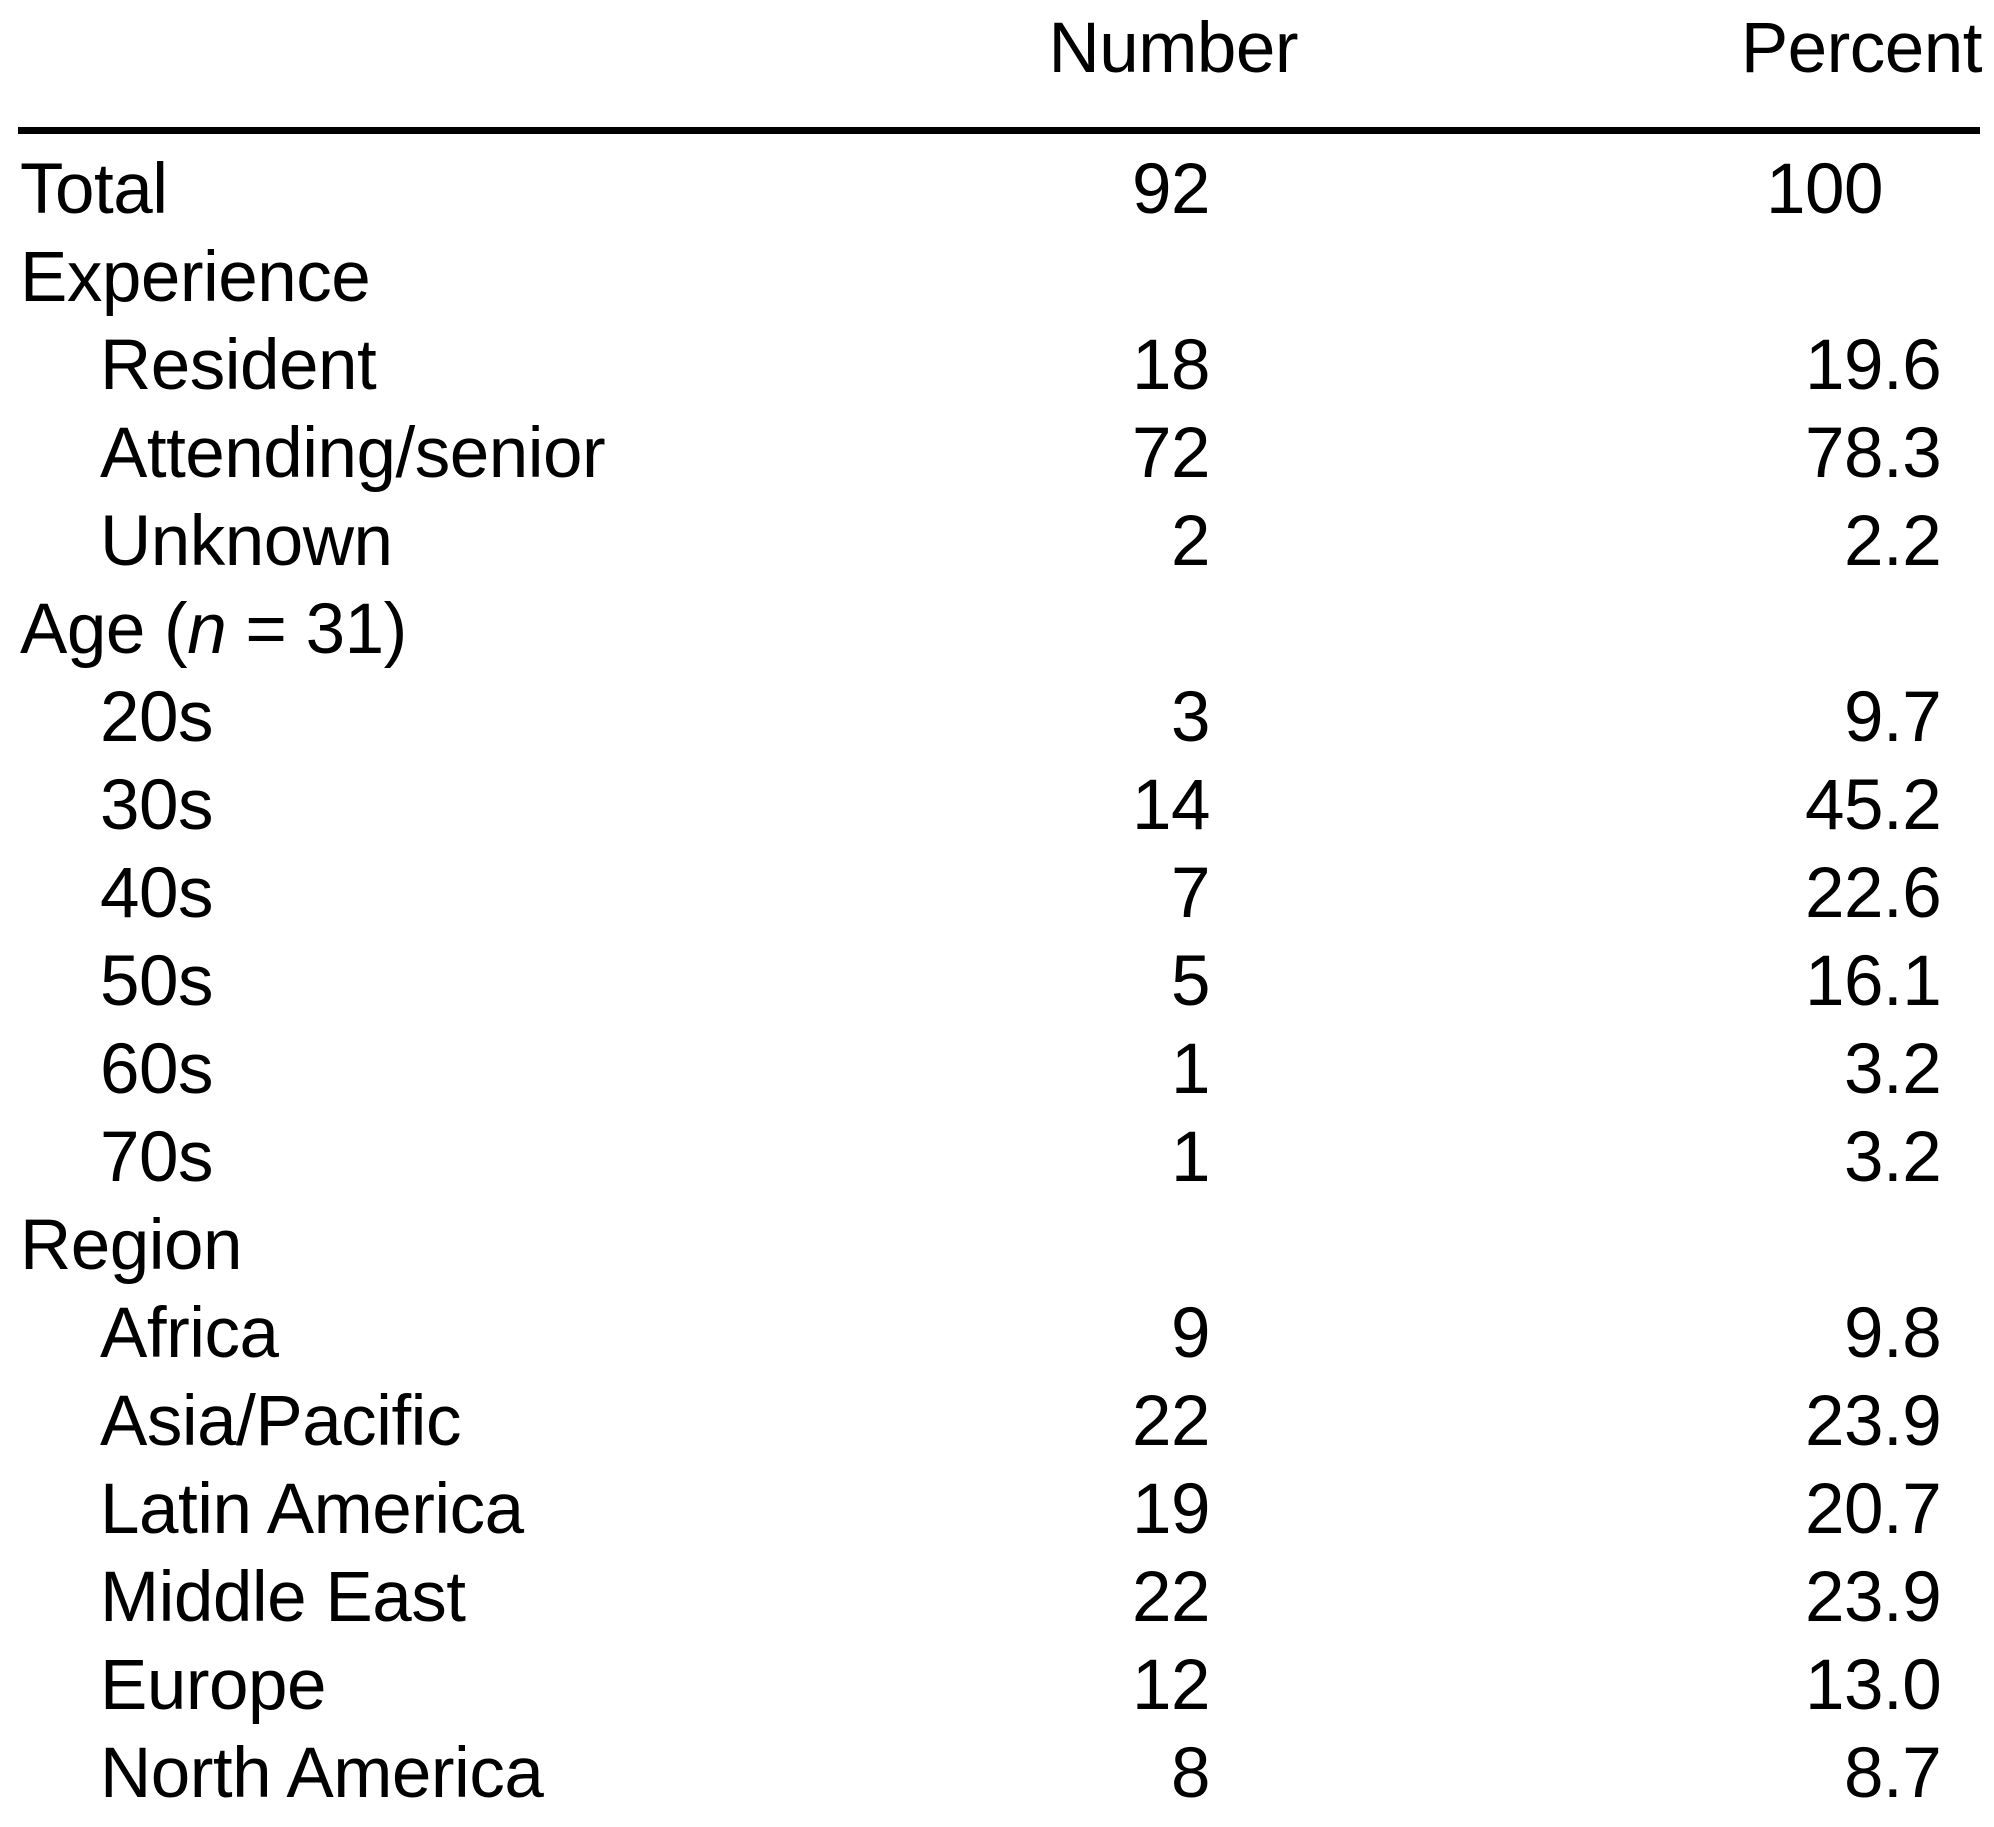 This screenshot has height=1827, width=1994. I want to click on row-label: North America, so click(322, 1773).